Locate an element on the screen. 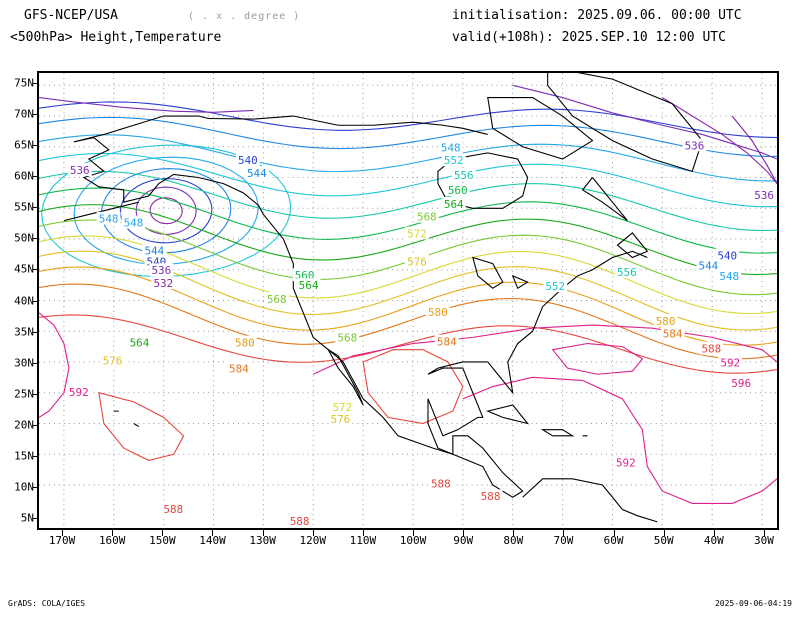 The image size is (800, 618). initialisation-time: initialisation: 2025.09.06. 00:00 UTC is located at coordinates (597, 15).